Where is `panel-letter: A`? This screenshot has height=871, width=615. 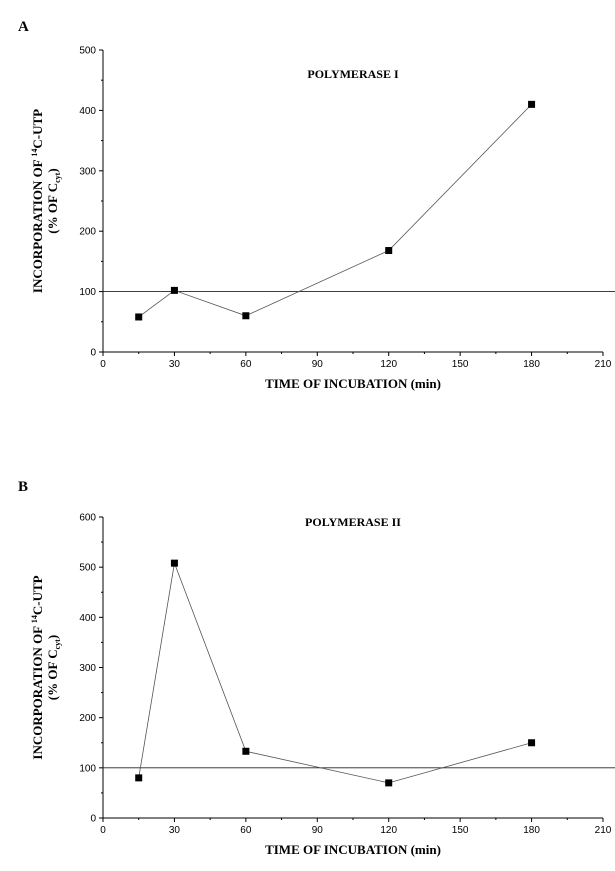
panel-letter: A is located at coordinates (23, 27).